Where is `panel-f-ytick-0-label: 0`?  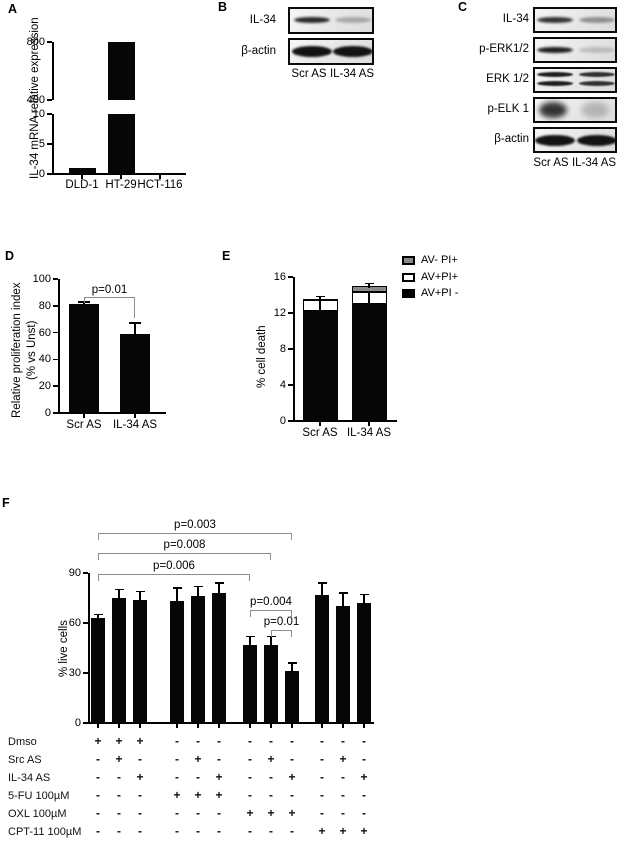
panel-f-ytick-0-label: 0 is located at coordinates (77, 723).